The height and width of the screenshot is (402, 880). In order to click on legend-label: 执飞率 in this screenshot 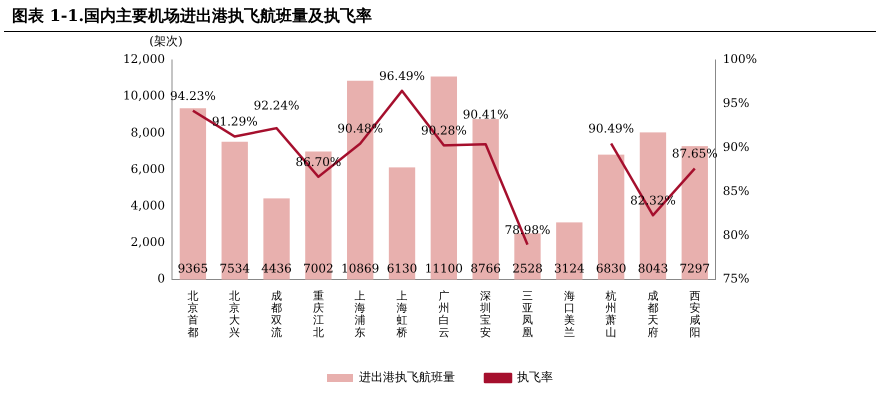, I will do `click(535, 377)`.